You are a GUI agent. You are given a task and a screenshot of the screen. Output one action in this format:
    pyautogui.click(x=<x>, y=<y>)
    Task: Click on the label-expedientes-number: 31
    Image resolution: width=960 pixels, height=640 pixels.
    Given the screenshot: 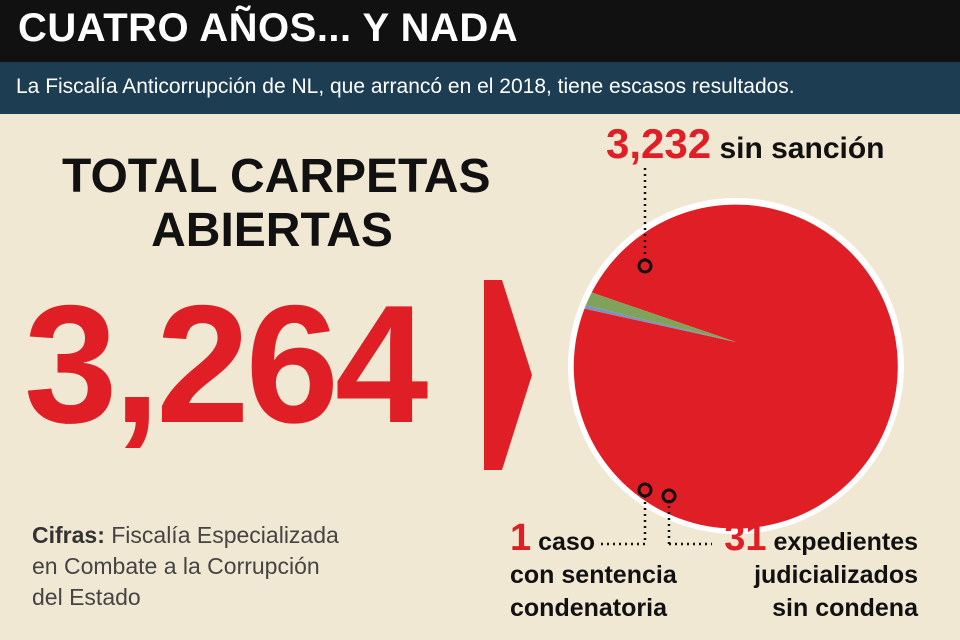 What is the action you would take?
    pyautogui.click(x=745, y=538)
    